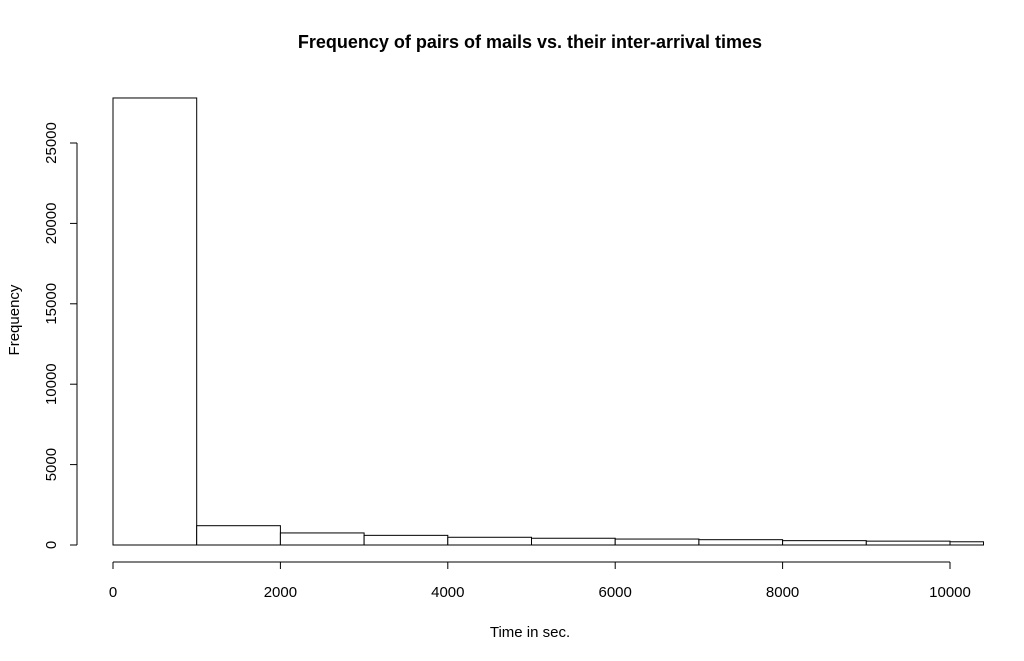 The height and width of the screenshot is (661, 1024). Describe the element at coordinates (51, 464) in the screenshot. I see `y-tick-label: 5000` at that location.